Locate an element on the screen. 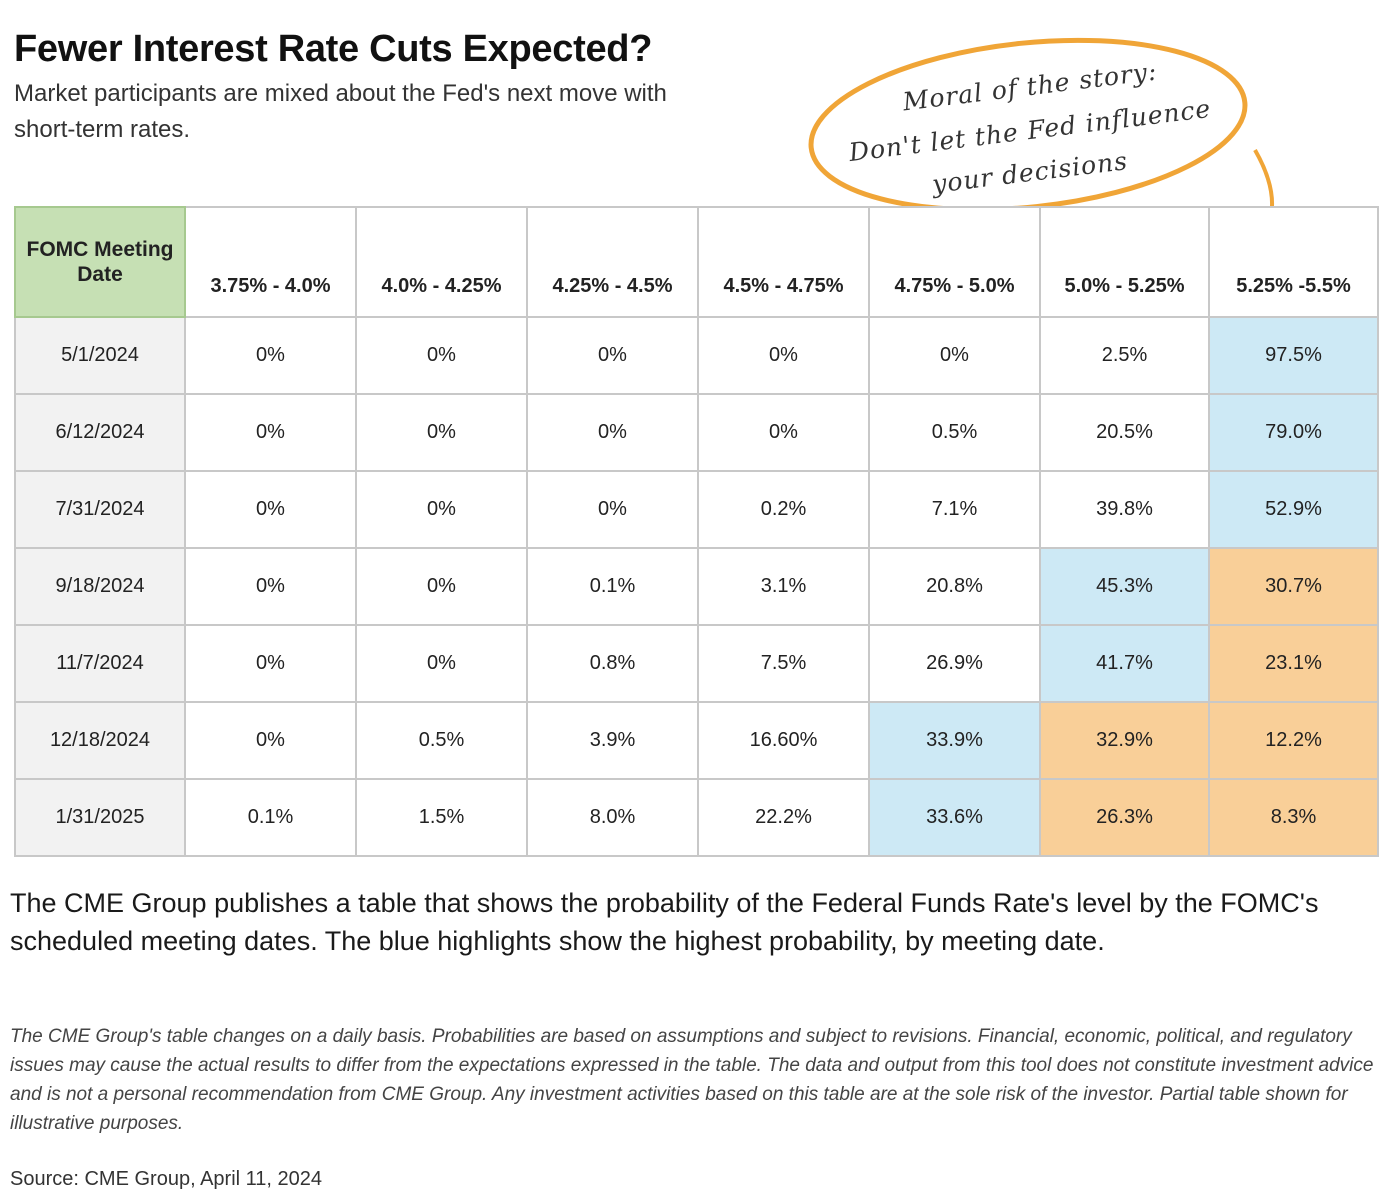 The height and width of the screenshot is (1203, 1397). meeting-date-cell: 9/18/2024 is located at coordinates (100, 586).